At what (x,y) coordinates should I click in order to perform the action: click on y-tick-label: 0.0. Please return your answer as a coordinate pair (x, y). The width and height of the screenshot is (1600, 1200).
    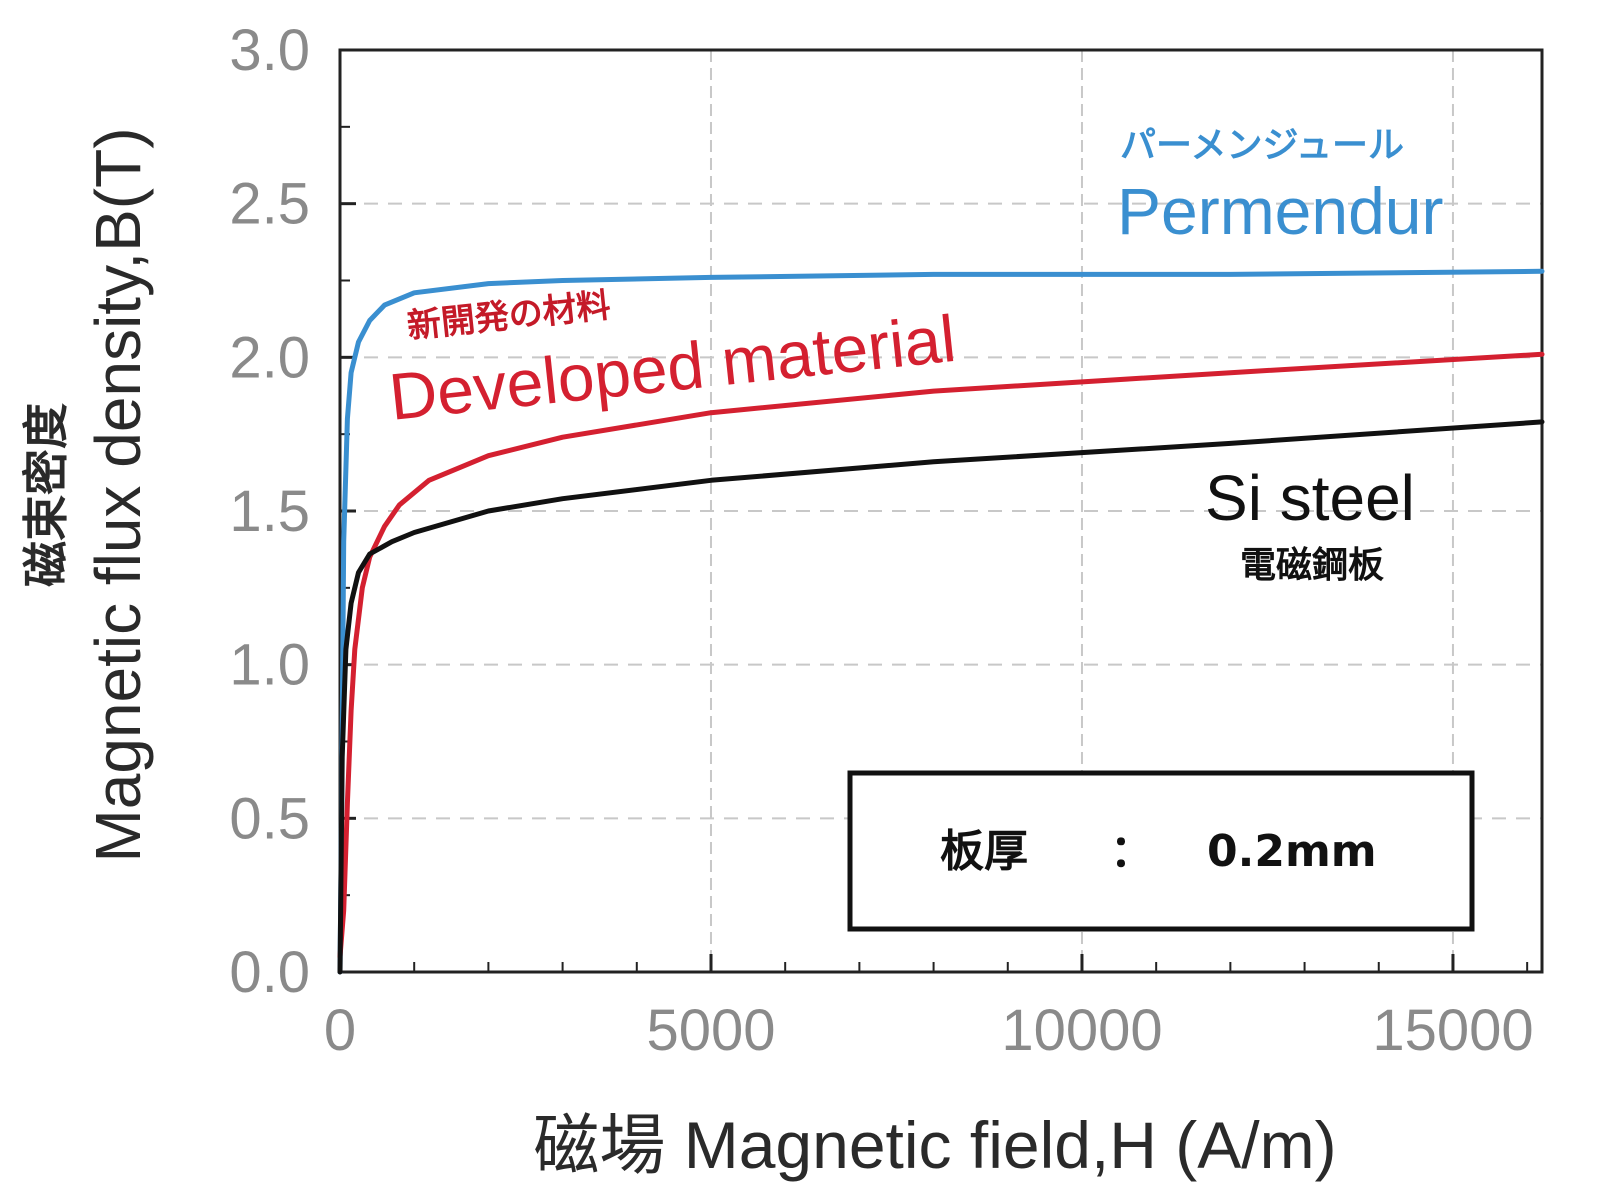
    Looking at the image, I should click on (269, 972).